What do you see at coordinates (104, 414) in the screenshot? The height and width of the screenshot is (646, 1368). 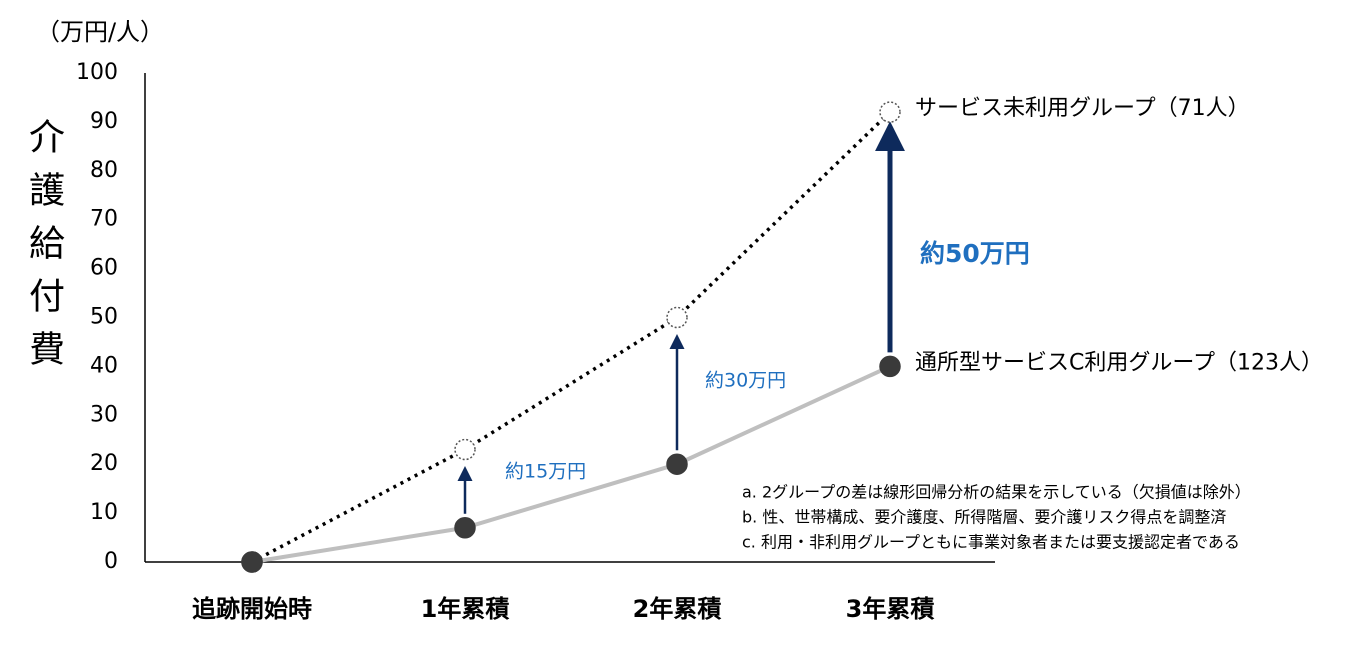 I see `y-tick-label: 30` at bounding box center [104, 414].